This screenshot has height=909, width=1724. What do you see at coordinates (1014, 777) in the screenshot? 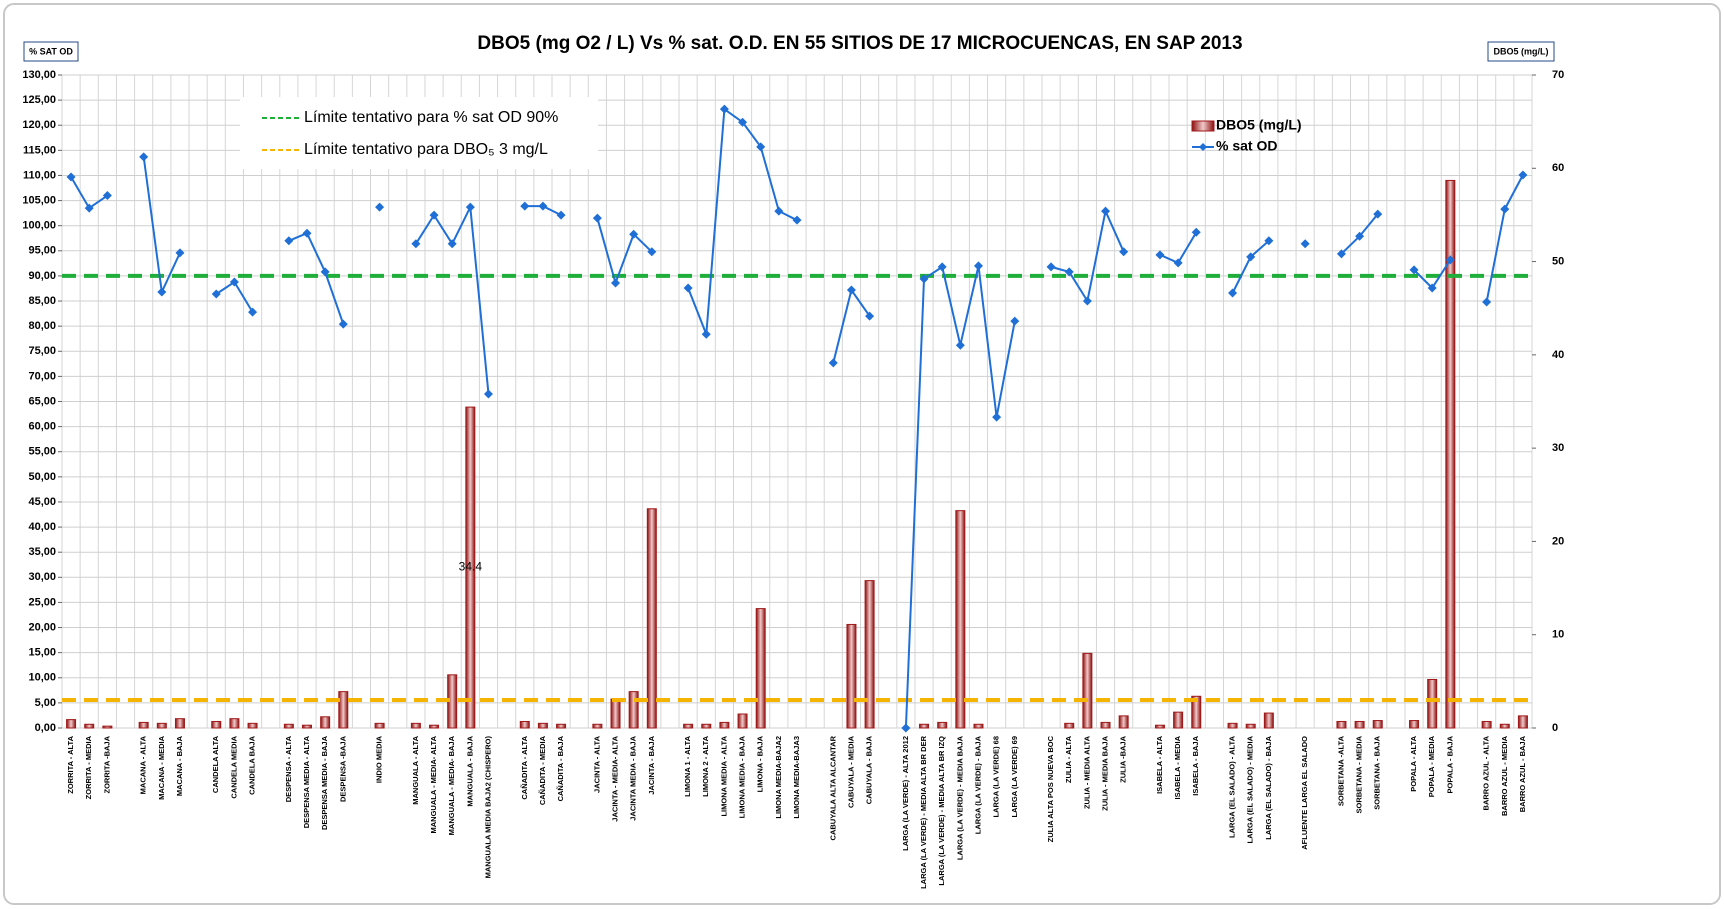
I see `x-tick-label: LARGA (LA VERDE) 69` at bounding box center [1014, 777].